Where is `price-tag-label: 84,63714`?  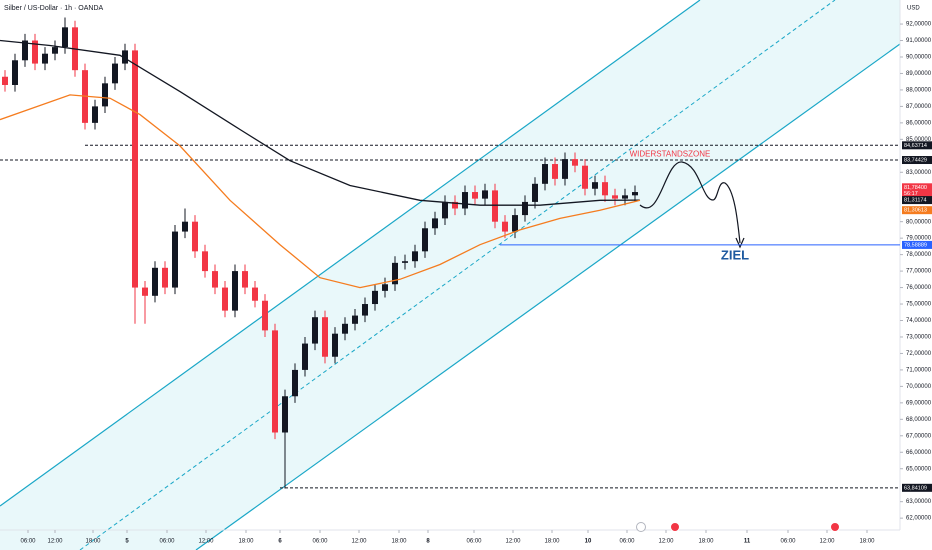
price-tag-label: 84,63714 is located at coordinates (915, 146).